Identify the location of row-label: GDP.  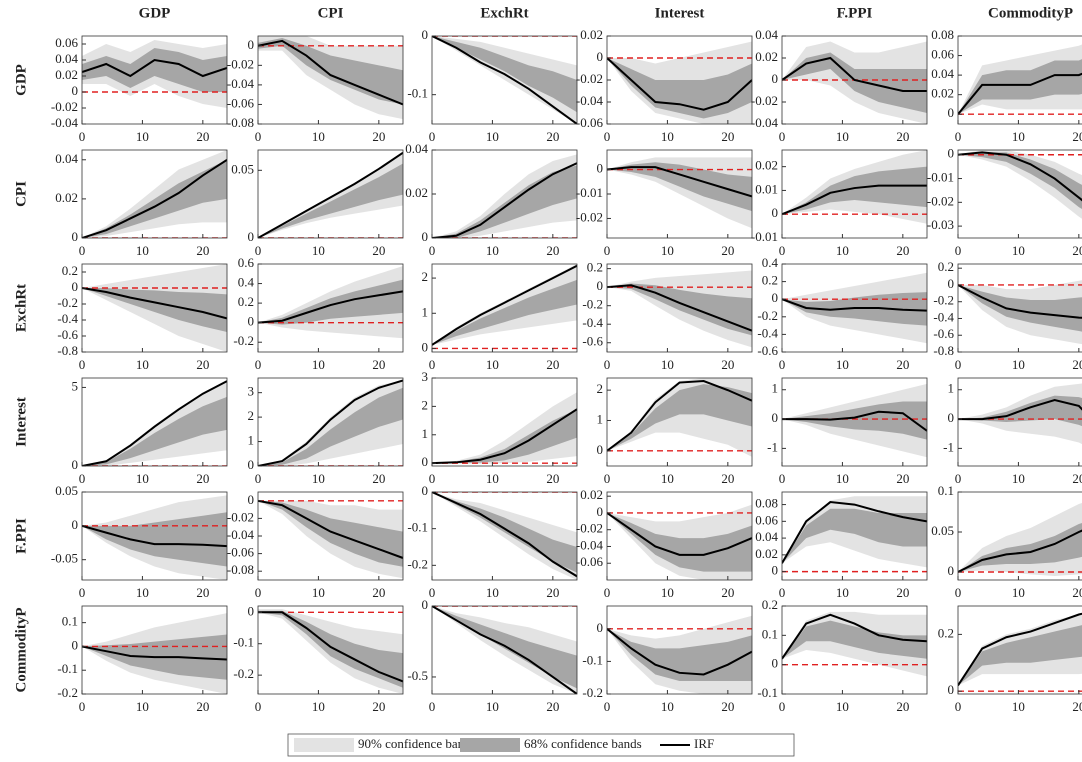
(21, 80).